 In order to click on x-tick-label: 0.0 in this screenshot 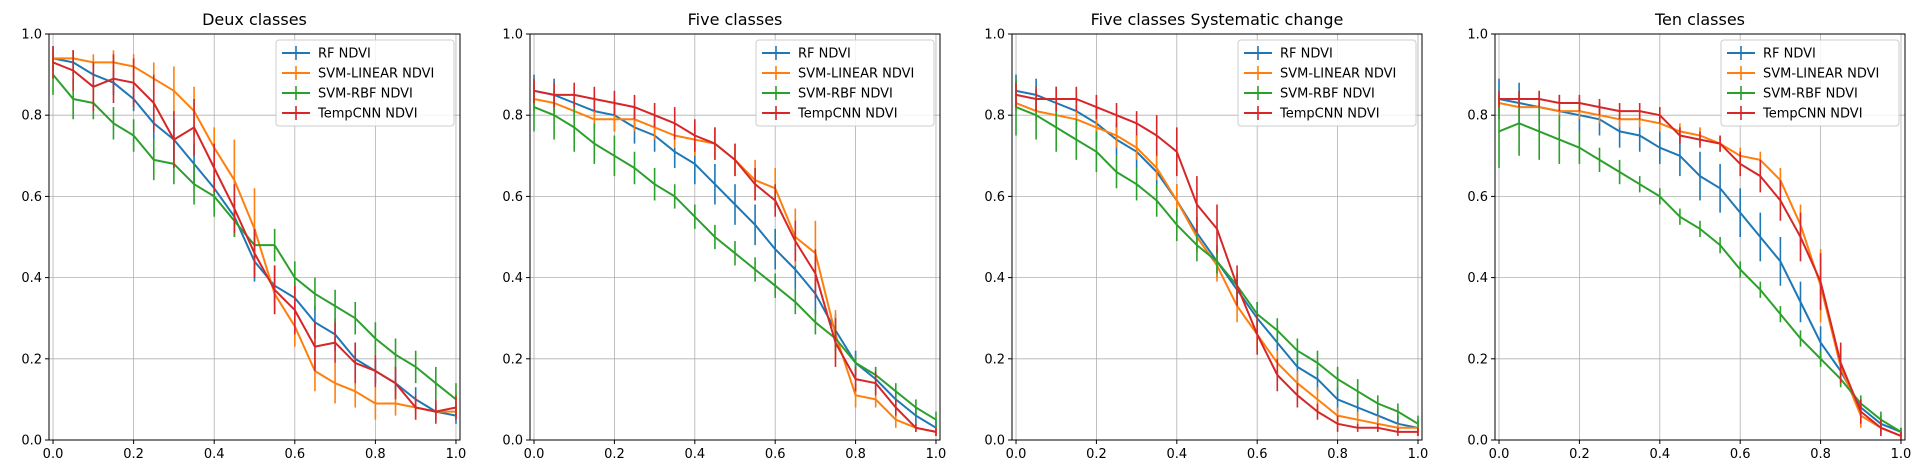, I will do `click(1016, 454)`.